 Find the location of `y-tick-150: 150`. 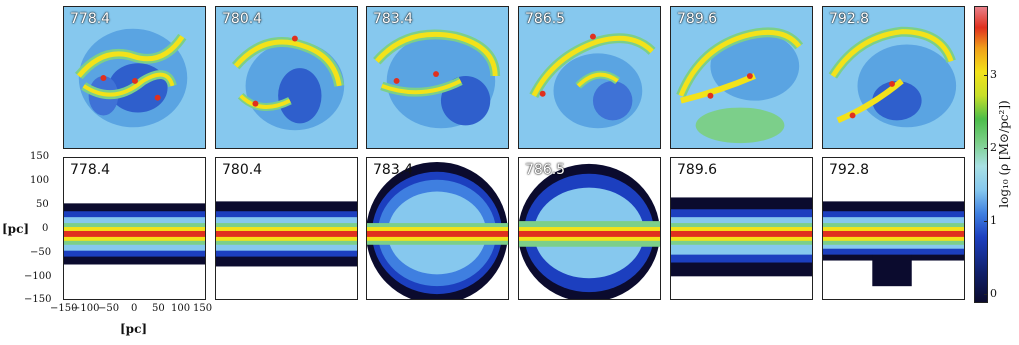

y-tick-150: 150 is located at coordinates (40, 156).